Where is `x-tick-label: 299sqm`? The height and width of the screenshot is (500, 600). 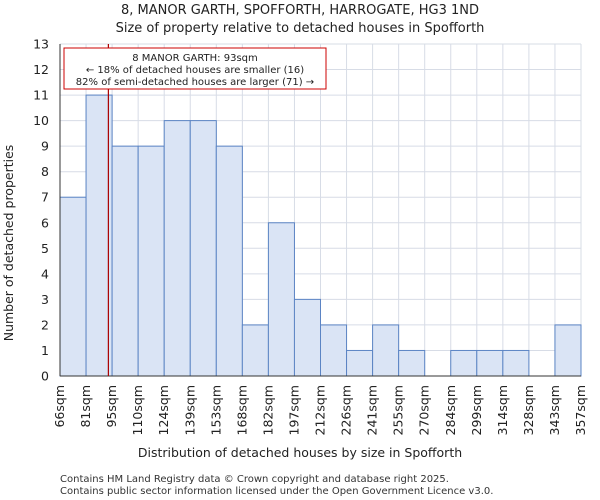 x-tick-label: 299sqm is located at coordinates (476, 410).